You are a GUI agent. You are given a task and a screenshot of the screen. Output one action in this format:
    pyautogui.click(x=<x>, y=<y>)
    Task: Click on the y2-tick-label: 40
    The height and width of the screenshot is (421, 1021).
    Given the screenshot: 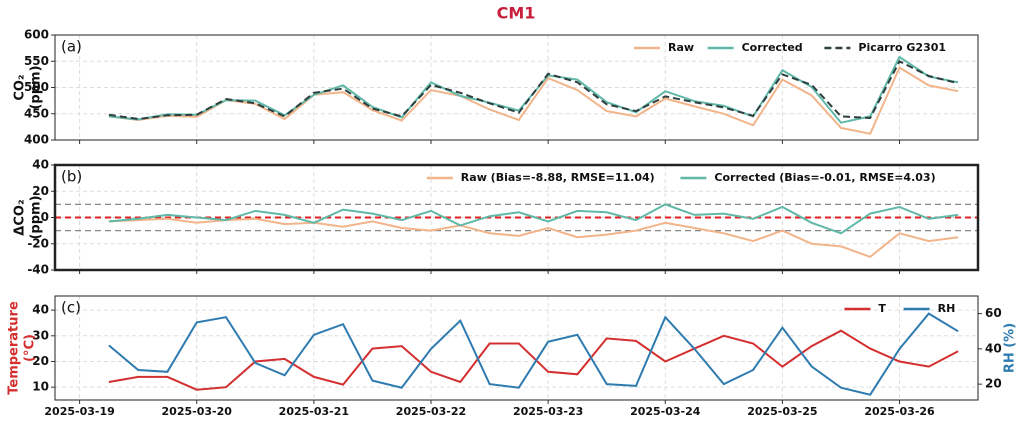 What is the action you would take?
    pyautogui.click(x=993, y=348)
    